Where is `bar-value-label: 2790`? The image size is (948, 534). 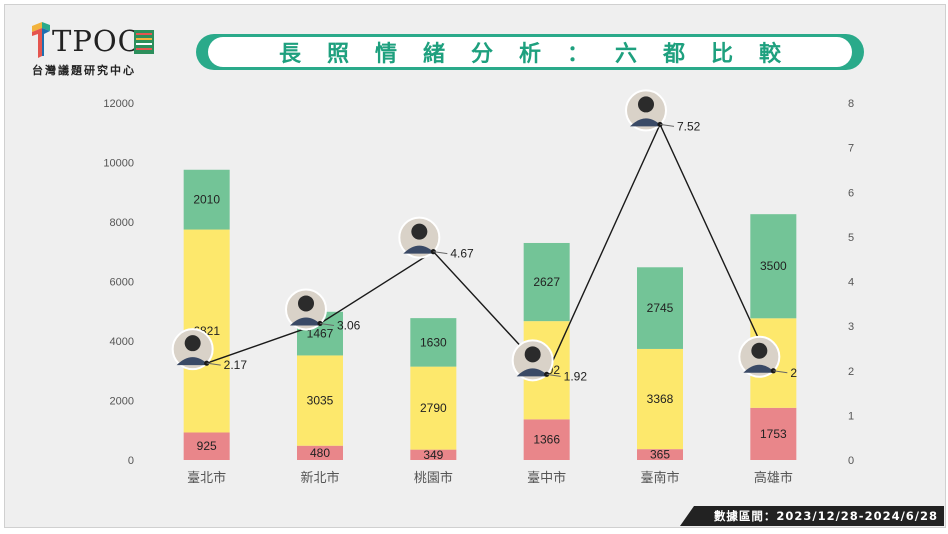 bar-value-label: 2790 is located at coordinates (433, 408).